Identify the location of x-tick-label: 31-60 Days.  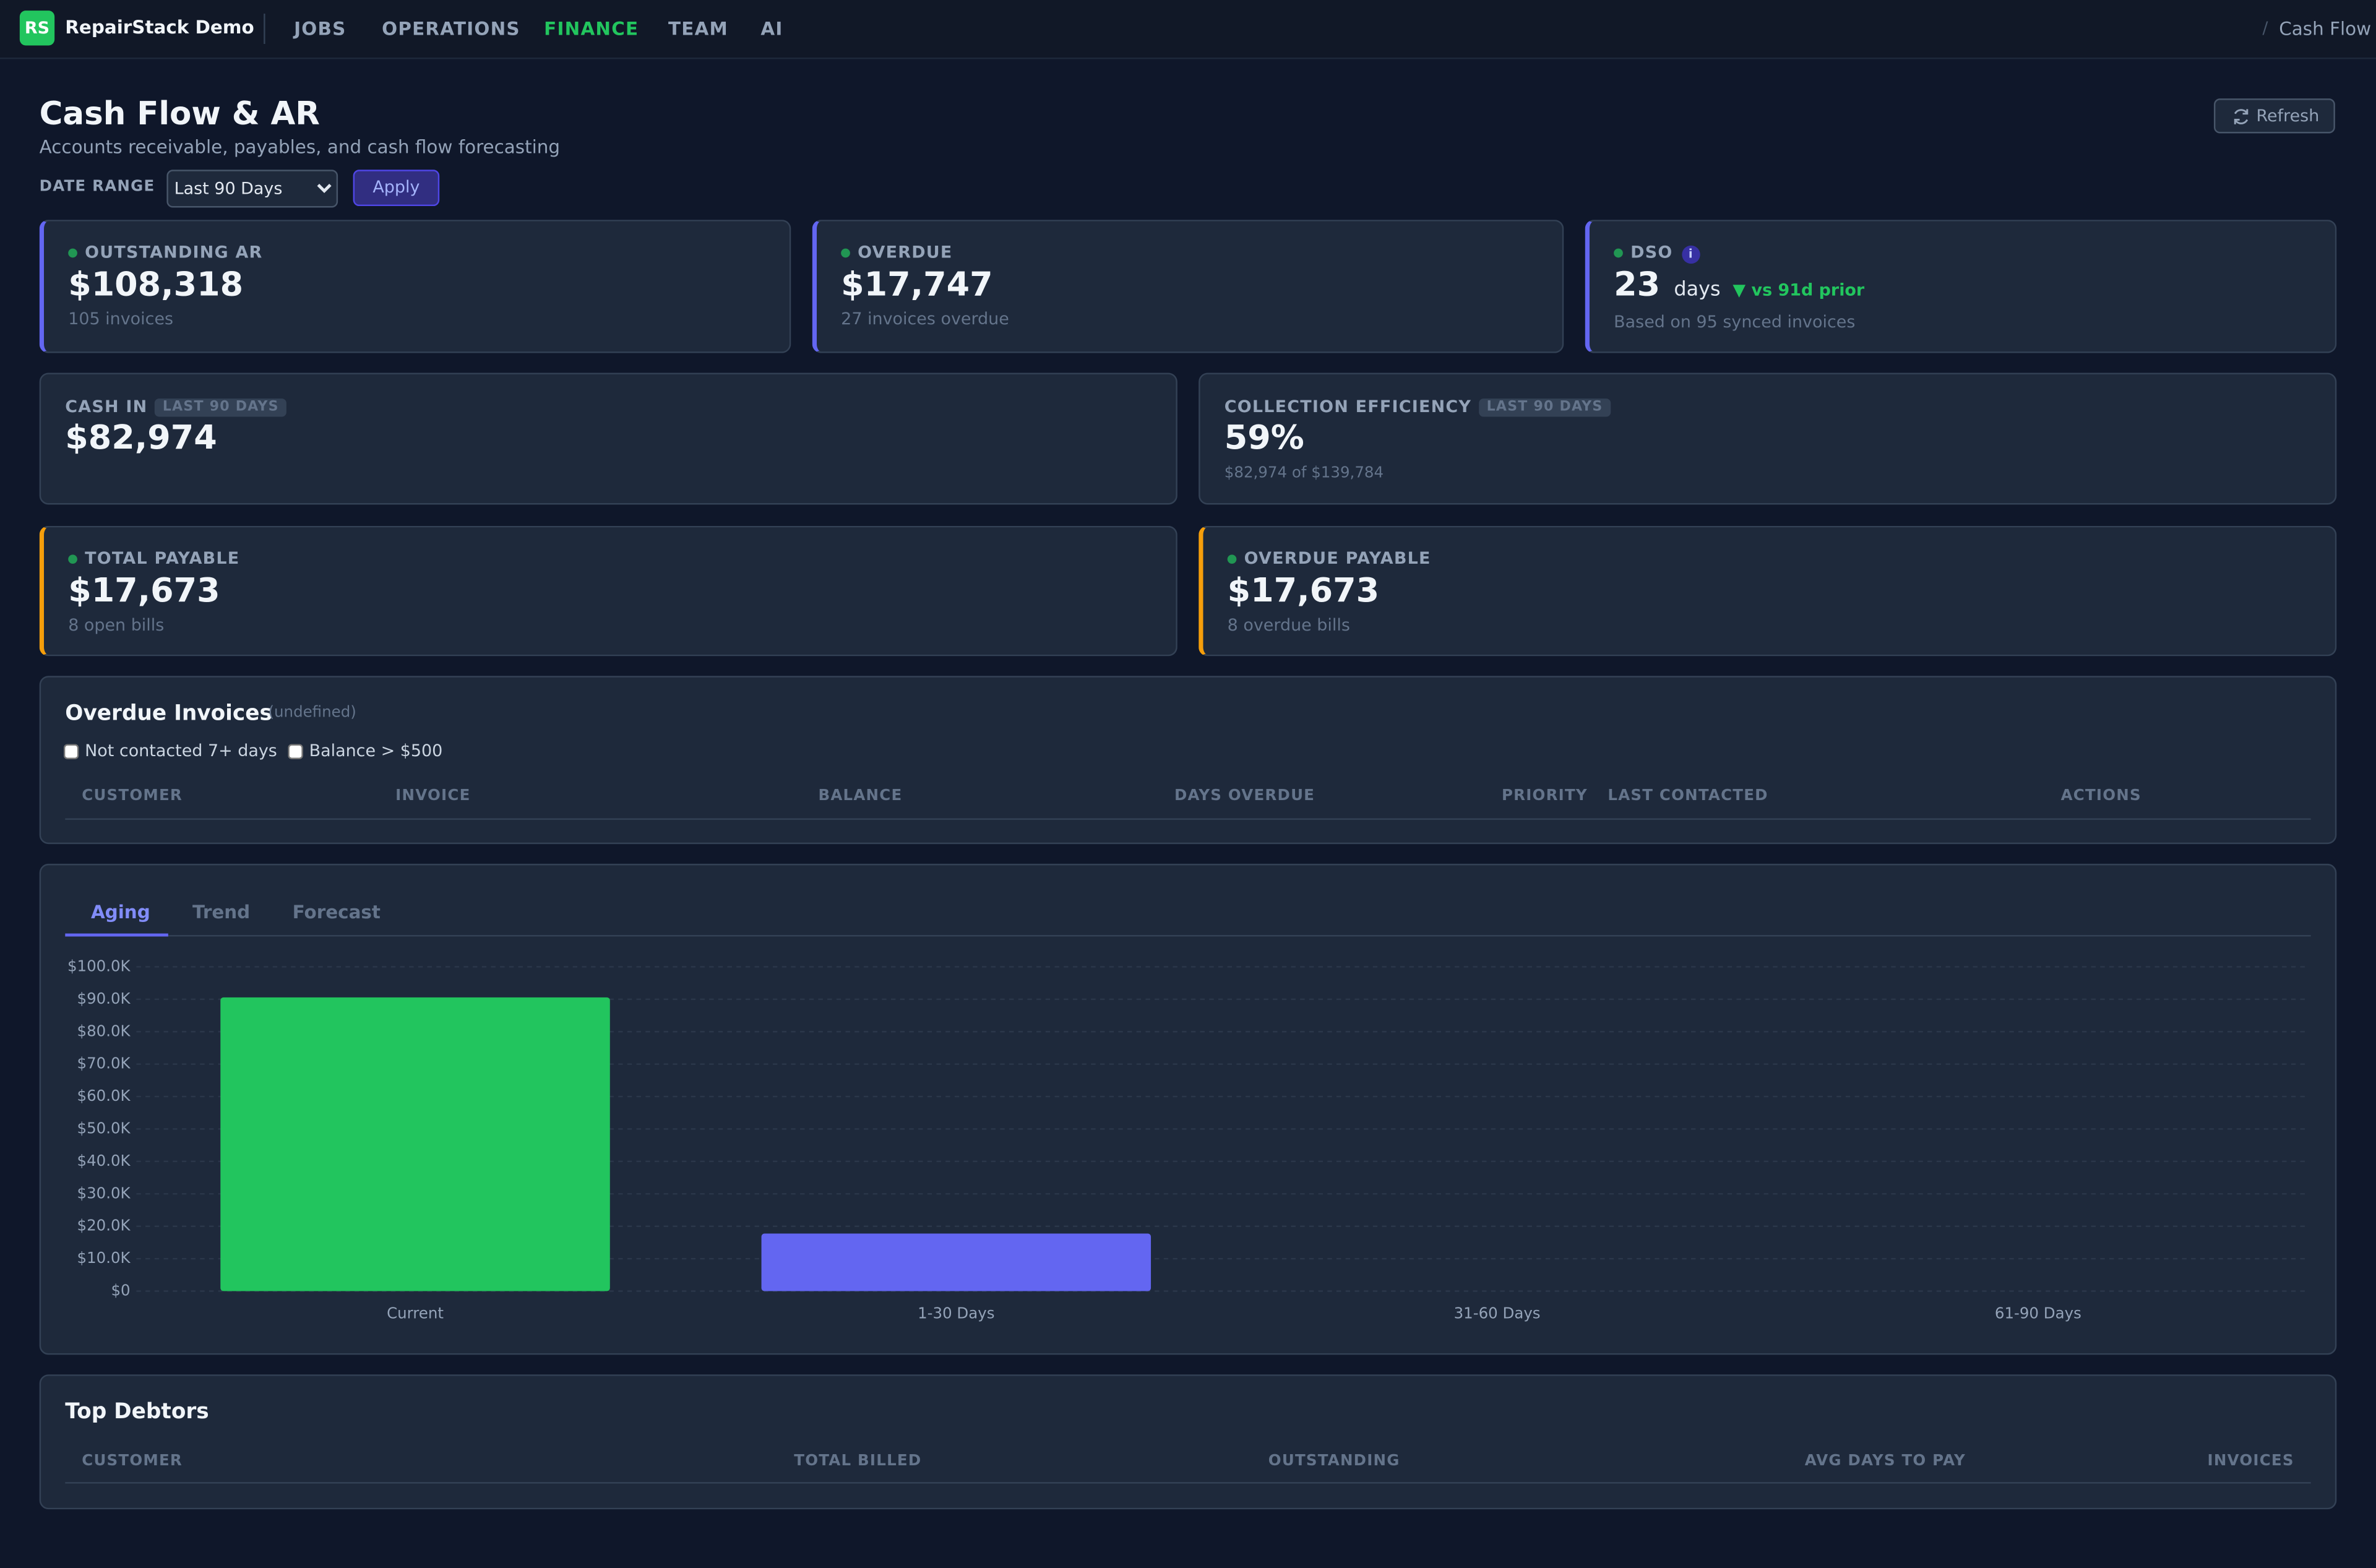
(1498, 1313).